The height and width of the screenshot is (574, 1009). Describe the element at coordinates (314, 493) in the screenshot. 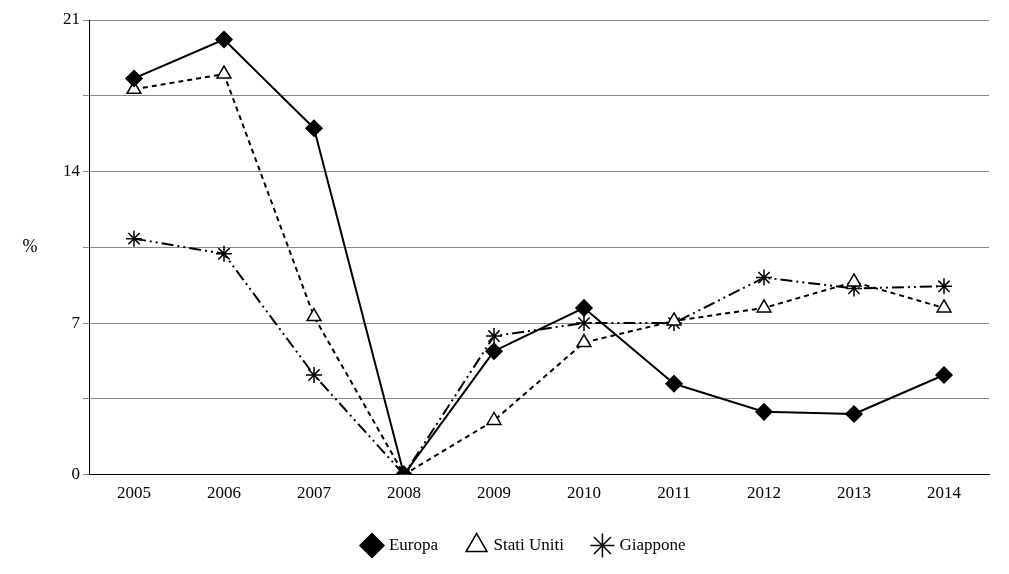

I see `x-tick-label: 2007` at that location.